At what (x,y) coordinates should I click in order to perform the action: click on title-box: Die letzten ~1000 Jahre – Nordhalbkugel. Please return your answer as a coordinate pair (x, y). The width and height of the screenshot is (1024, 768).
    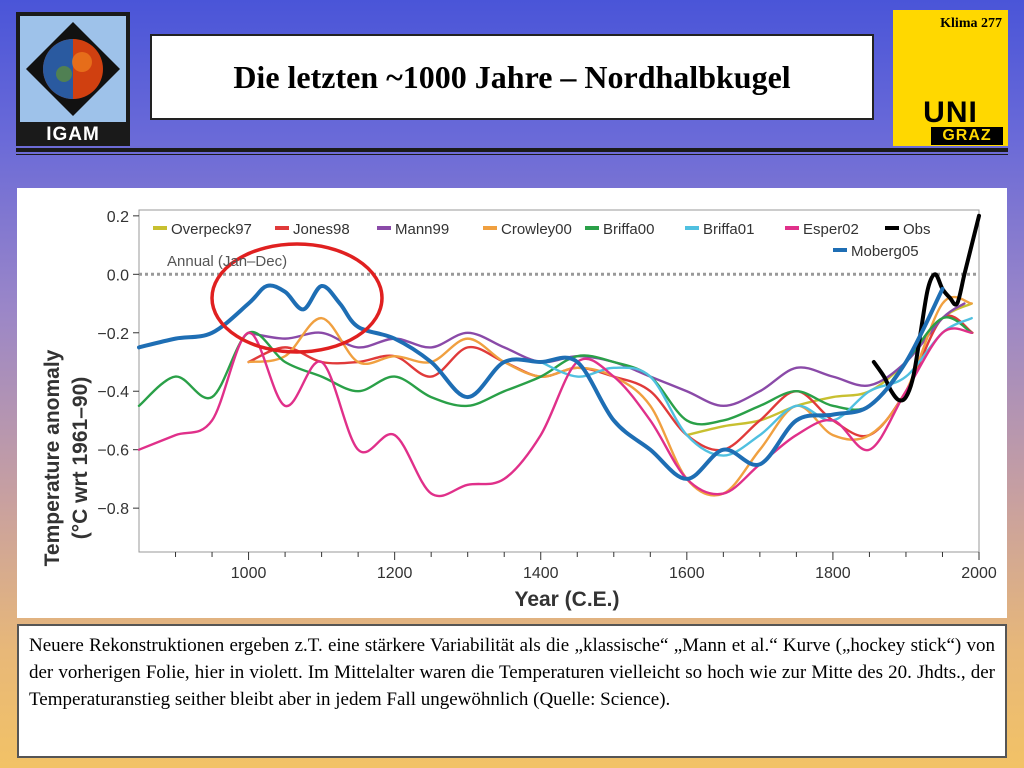
    Looking at the image, I should click on (512, 77).